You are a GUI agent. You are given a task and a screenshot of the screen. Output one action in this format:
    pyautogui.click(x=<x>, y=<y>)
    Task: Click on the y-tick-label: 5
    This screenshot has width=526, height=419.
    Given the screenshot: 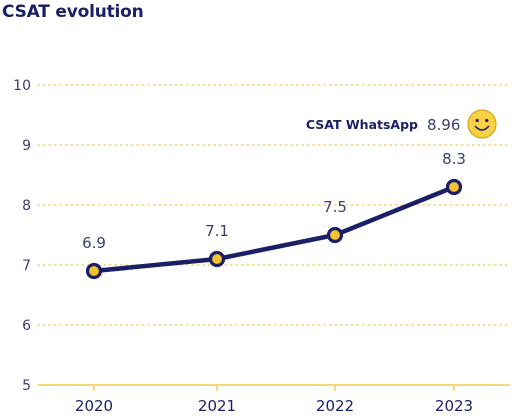 What is the action you would take?
    pyautogui.click(x=26, y=386)
    